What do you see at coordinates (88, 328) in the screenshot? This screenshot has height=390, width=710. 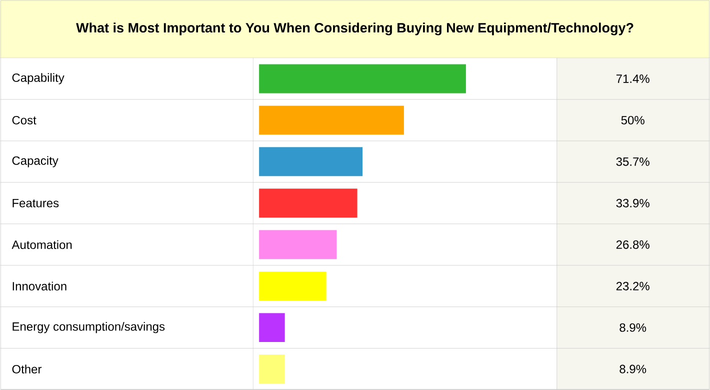 I see `y-tick-label: Energy consumption/savings` at bounding box center [88, 328].